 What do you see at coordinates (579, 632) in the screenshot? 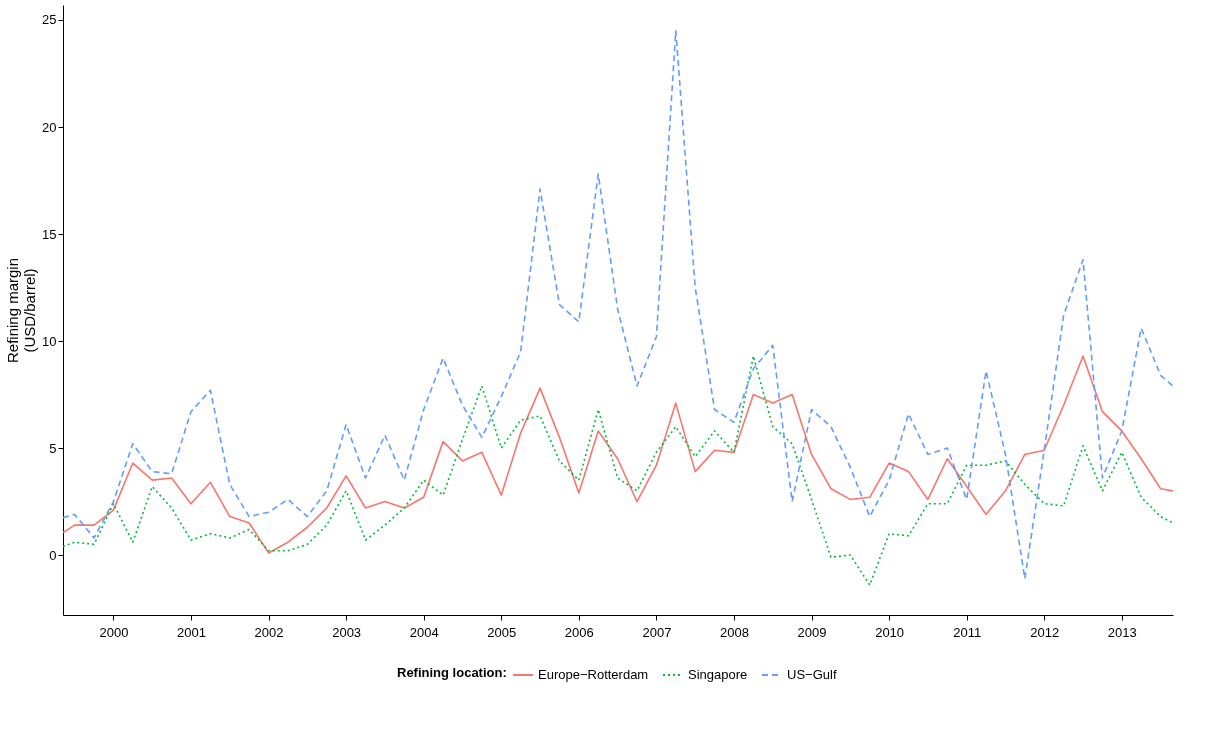
I see `x-tick-label: 2006` at bounding box center [579, 632].